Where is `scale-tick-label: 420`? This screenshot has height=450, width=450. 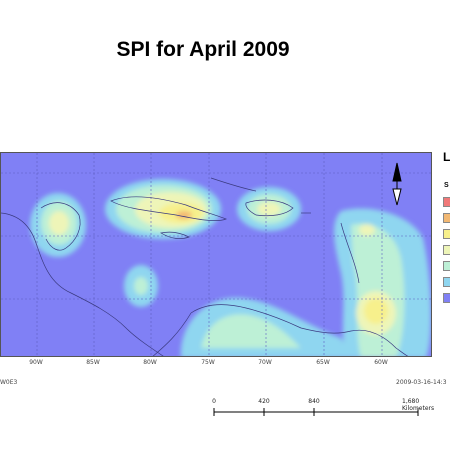
scale-tick-label: 420 is located at coordinates (264, 401).